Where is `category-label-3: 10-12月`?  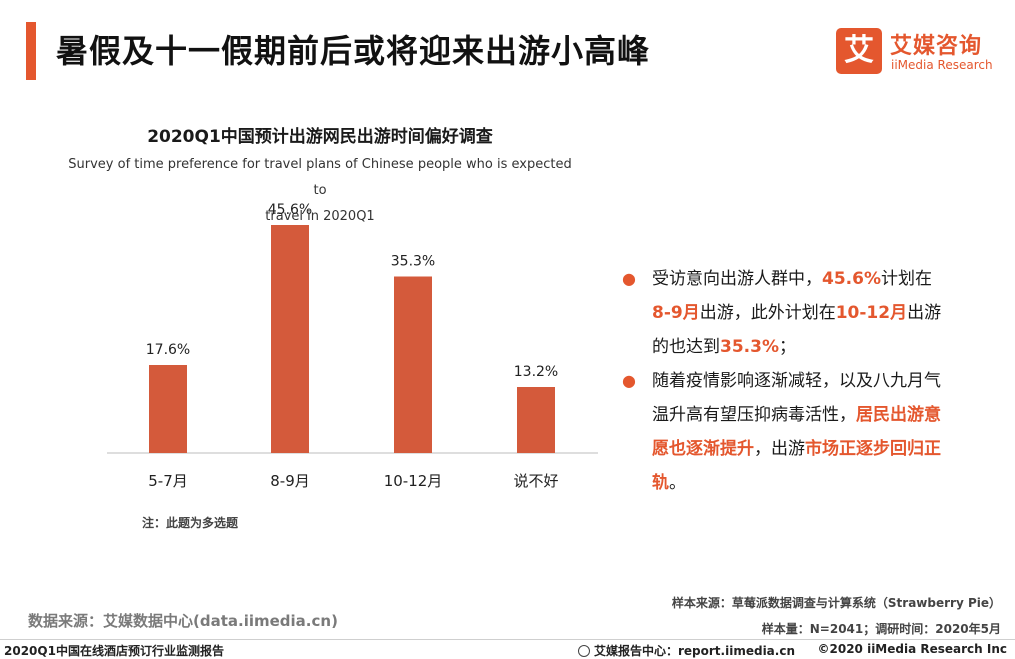 category-label-3: 10-12月 is located at coordinates (413, 481).